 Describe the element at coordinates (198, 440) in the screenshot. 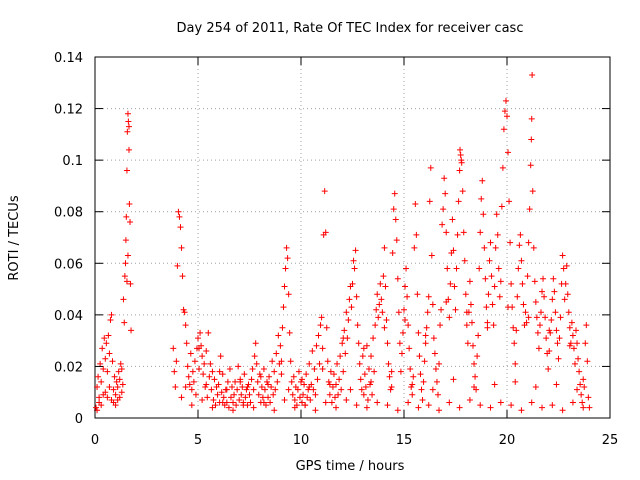

I see `x-tick-label: 5` at that location.